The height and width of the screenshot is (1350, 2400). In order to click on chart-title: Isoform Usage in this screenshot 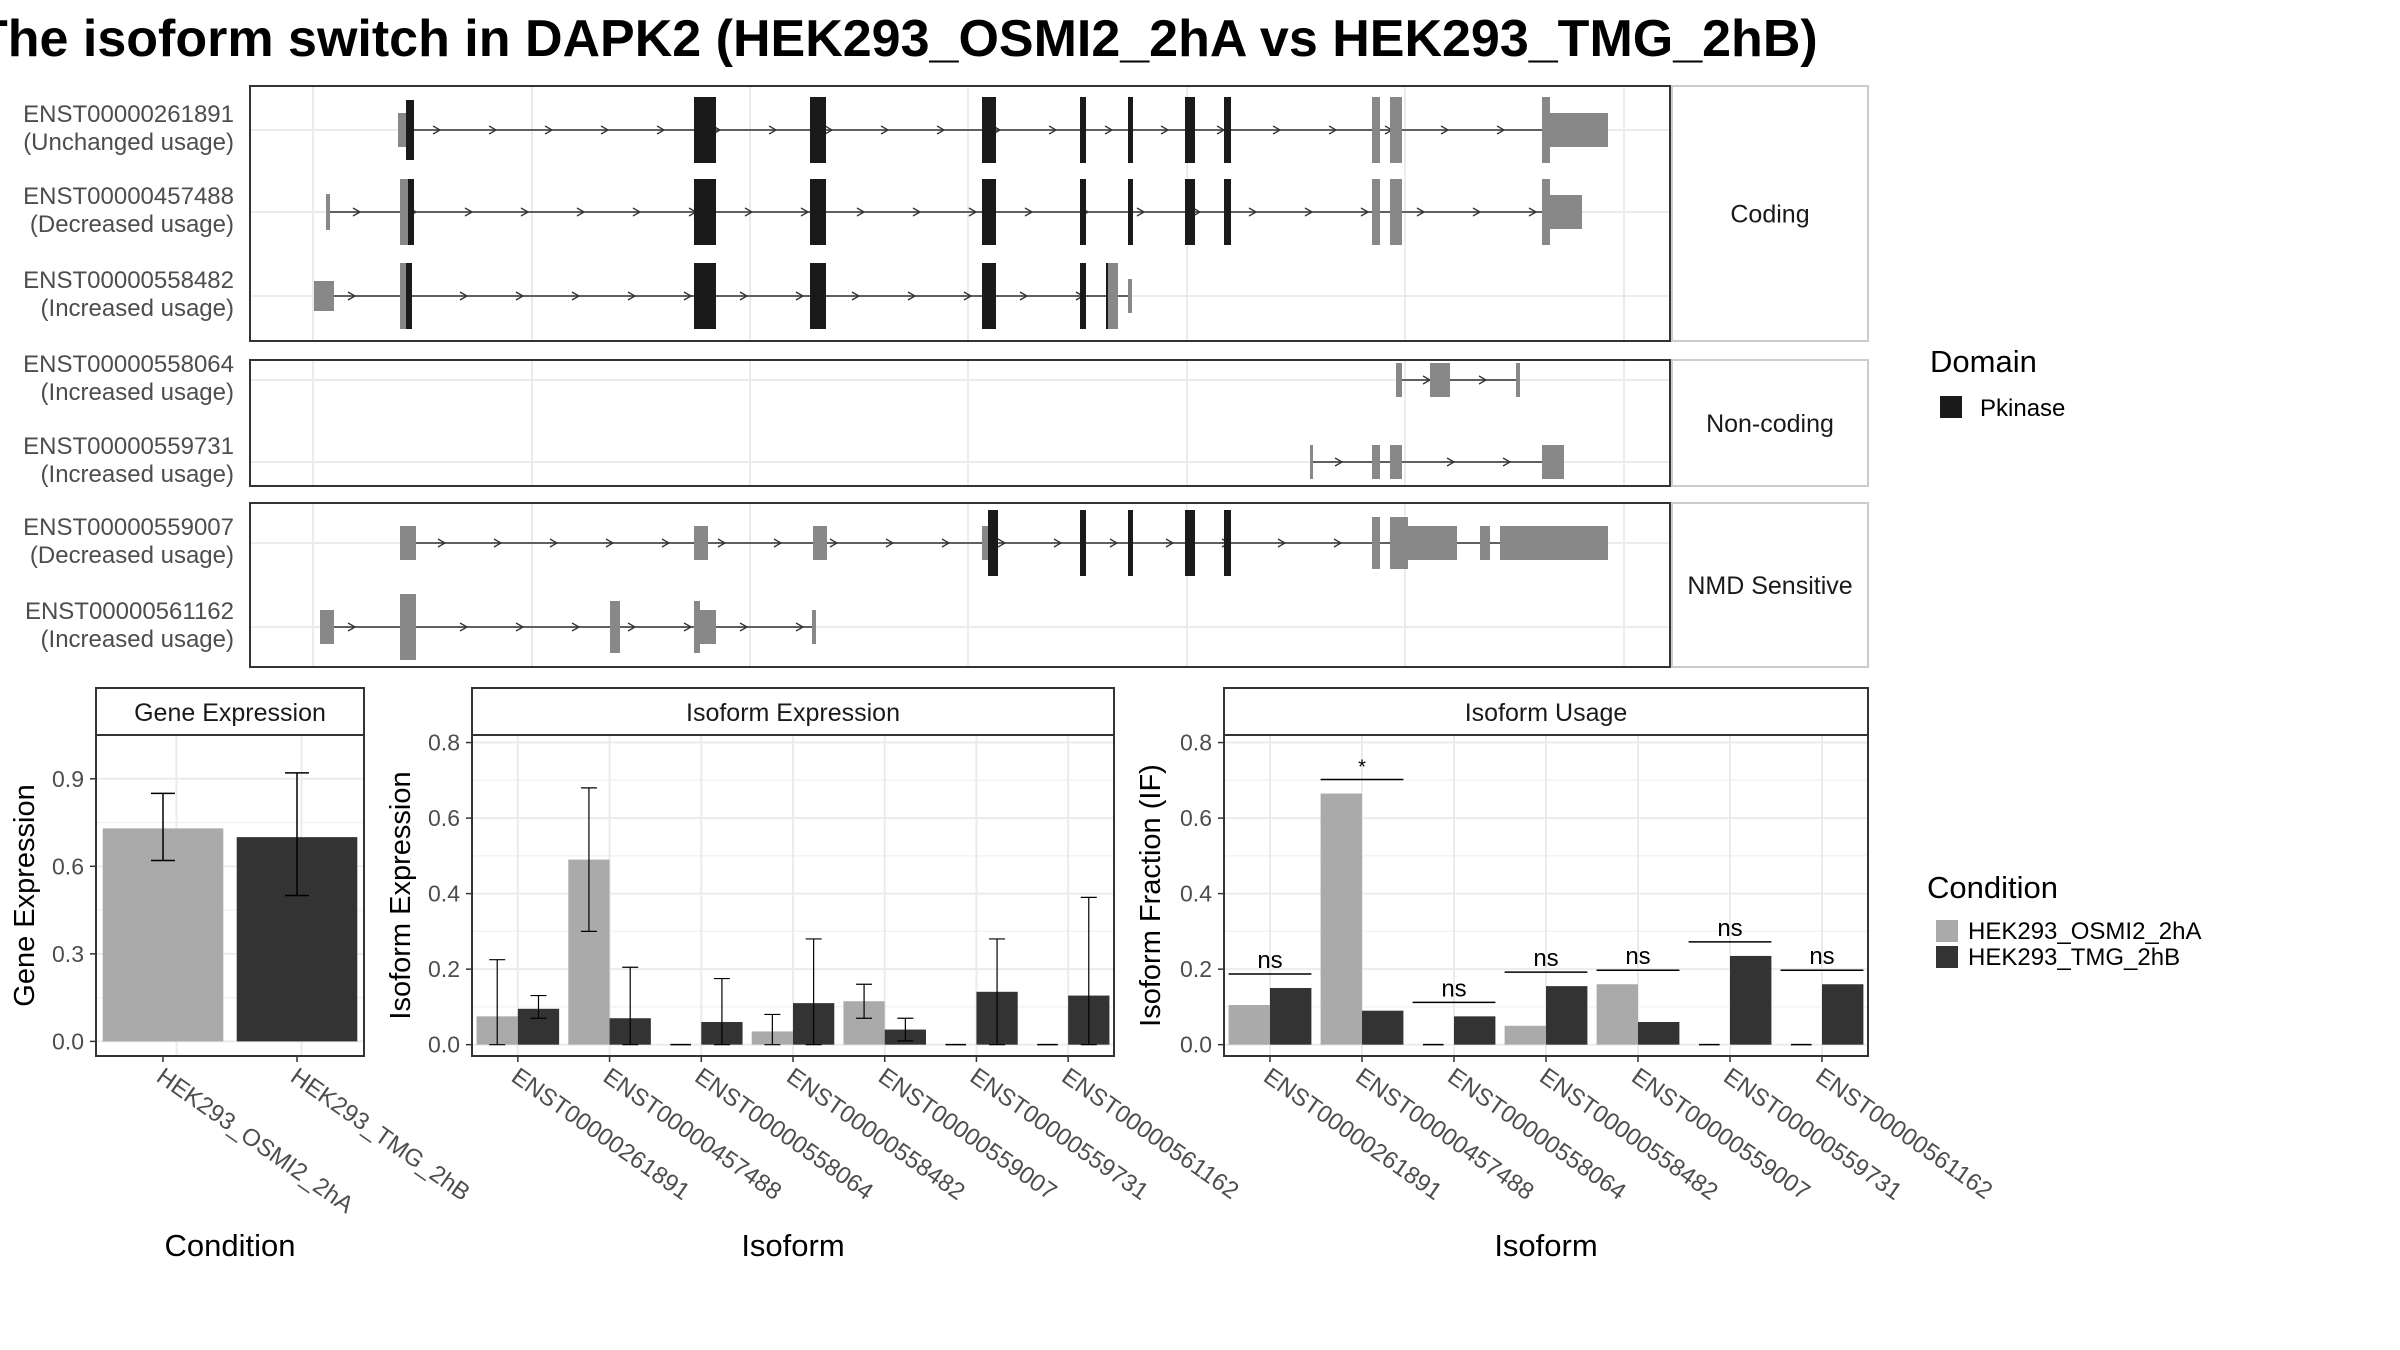, I will do `click(1546, 713)`.